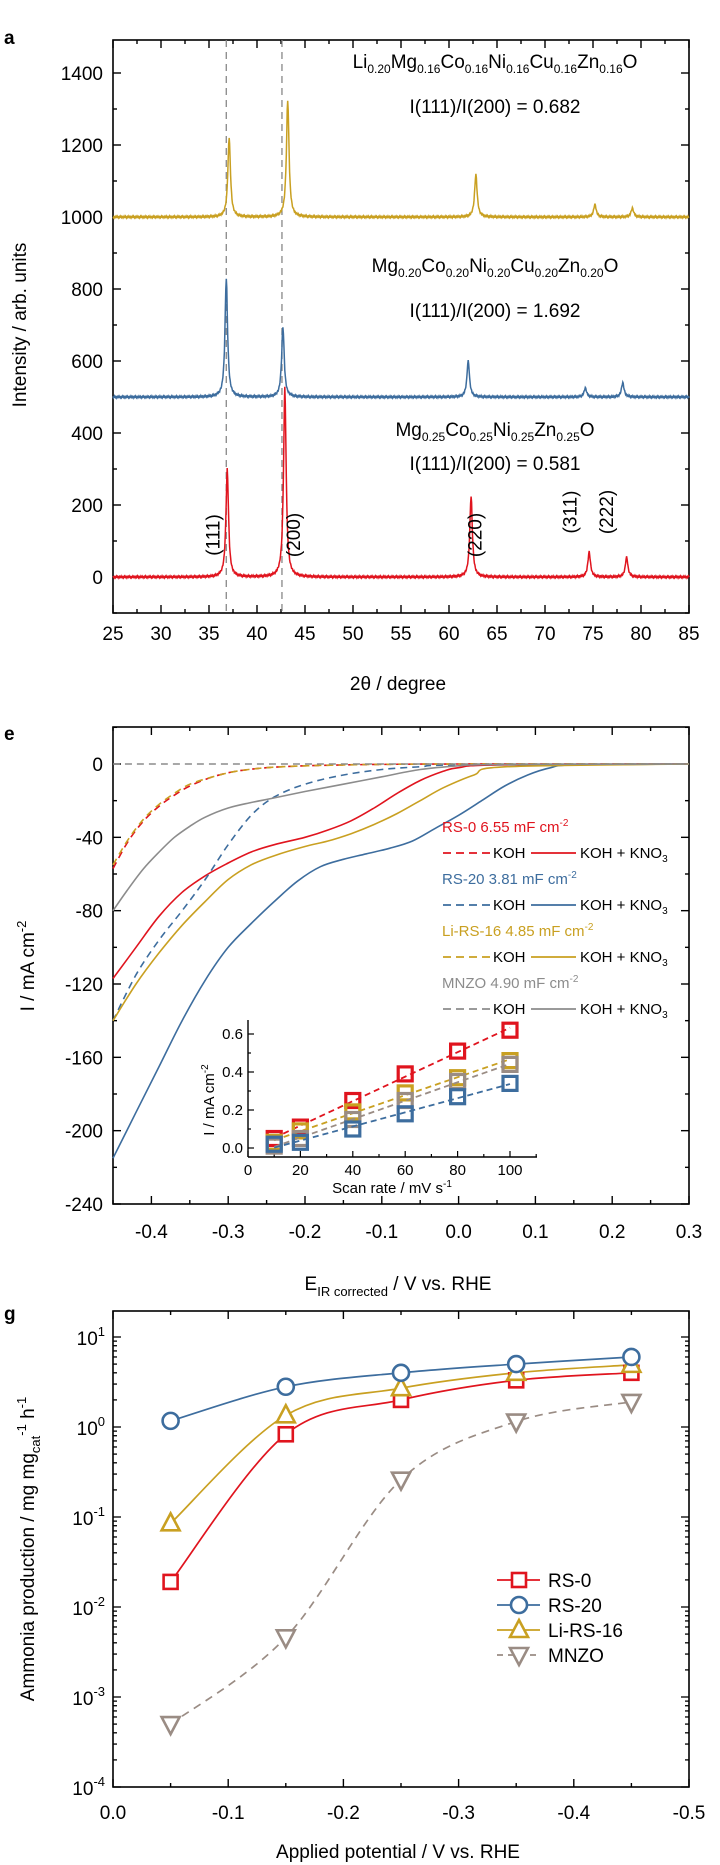  I want to click on y-tick-label: 10⁻³, so click(88, 1697).